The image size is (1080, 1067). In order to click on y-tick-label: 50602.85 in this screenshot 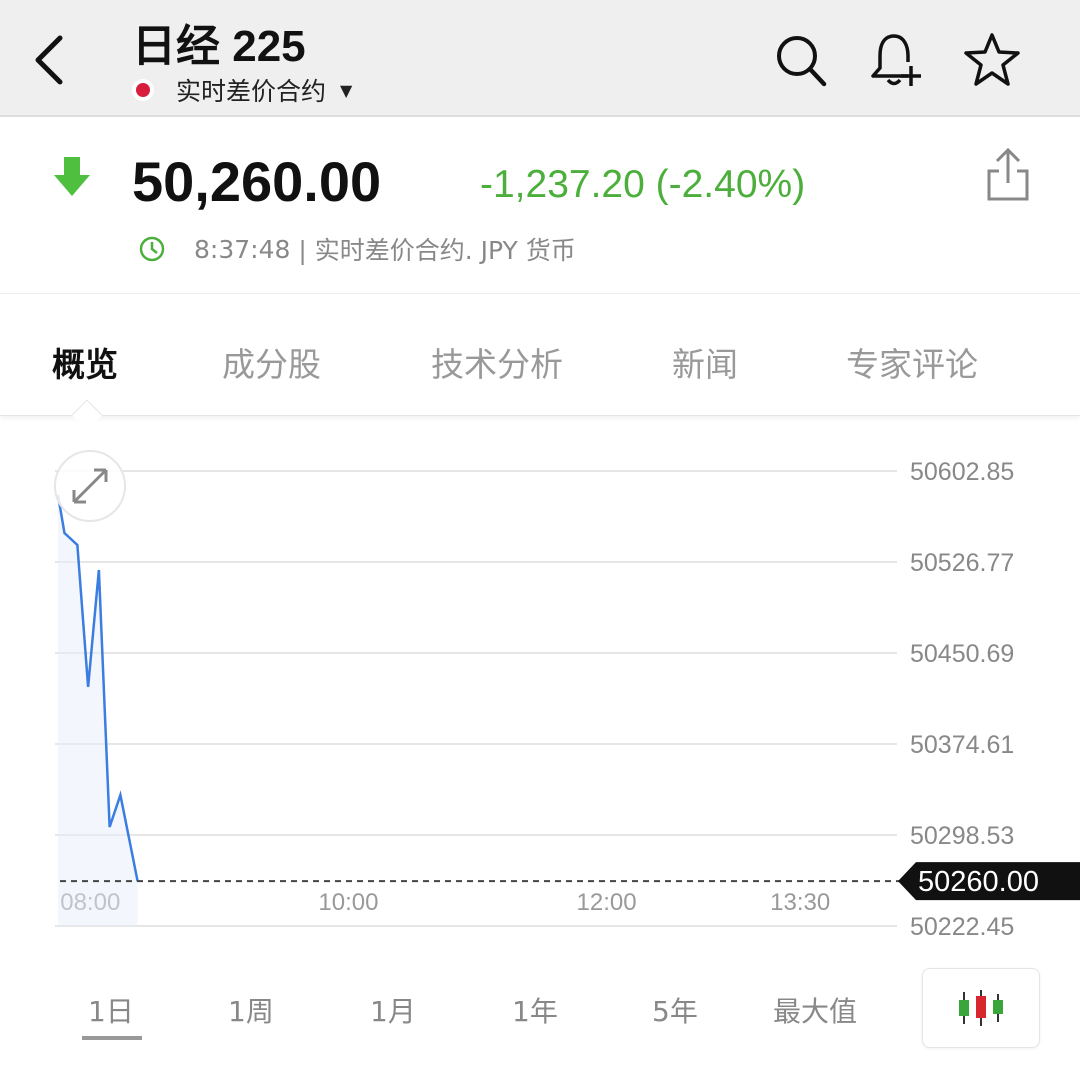, I will do `click(962, 472)`.